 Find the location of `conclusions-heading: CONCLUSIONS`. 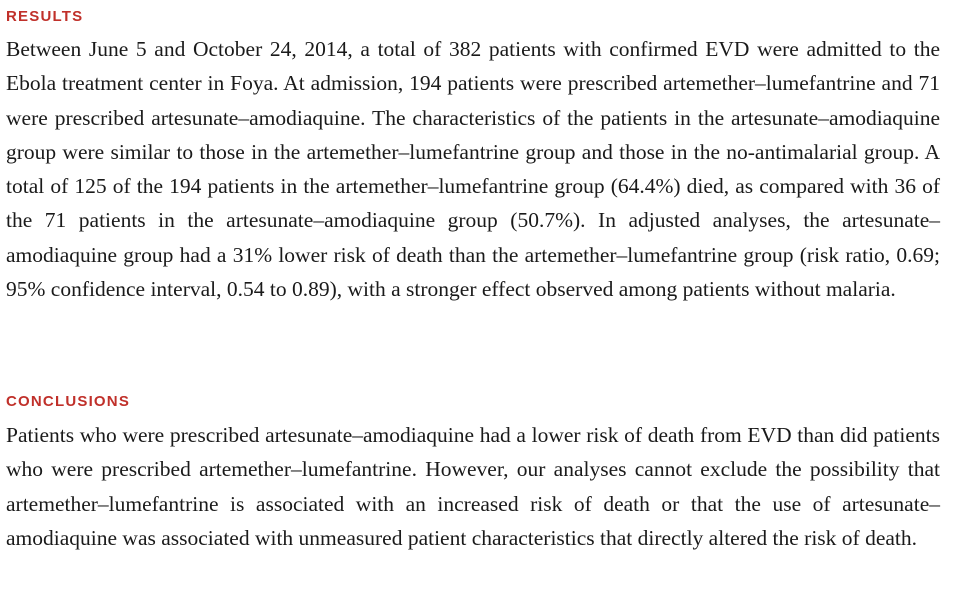

conclusions-heading: CONCLUSIONS is located at coordinates (68, 401).